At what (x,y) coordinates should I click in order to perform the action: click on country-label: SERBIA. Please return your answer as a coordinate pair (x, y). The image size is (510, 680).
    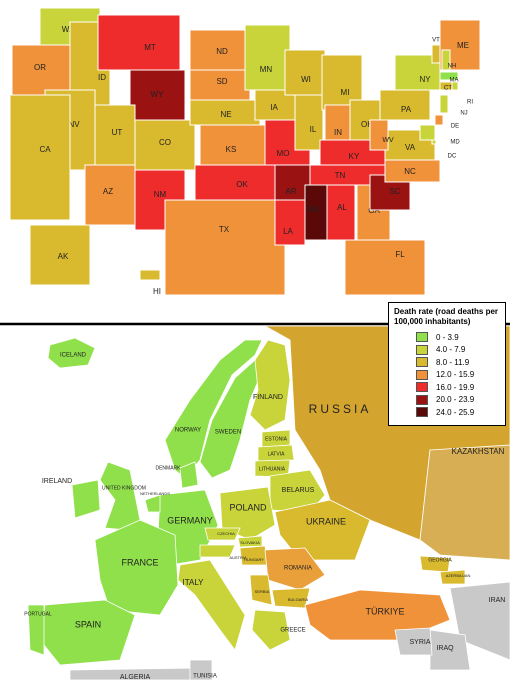
    Looking at the image, I should click on (262, 591).